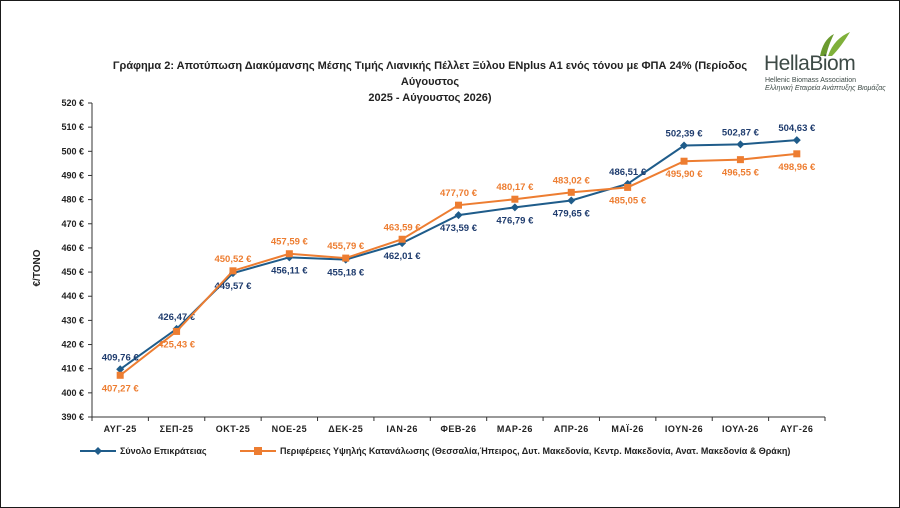  Describe the element at coordinates (685, 174) in the screenshot. I see `data-label: 495,90 €` at that location.